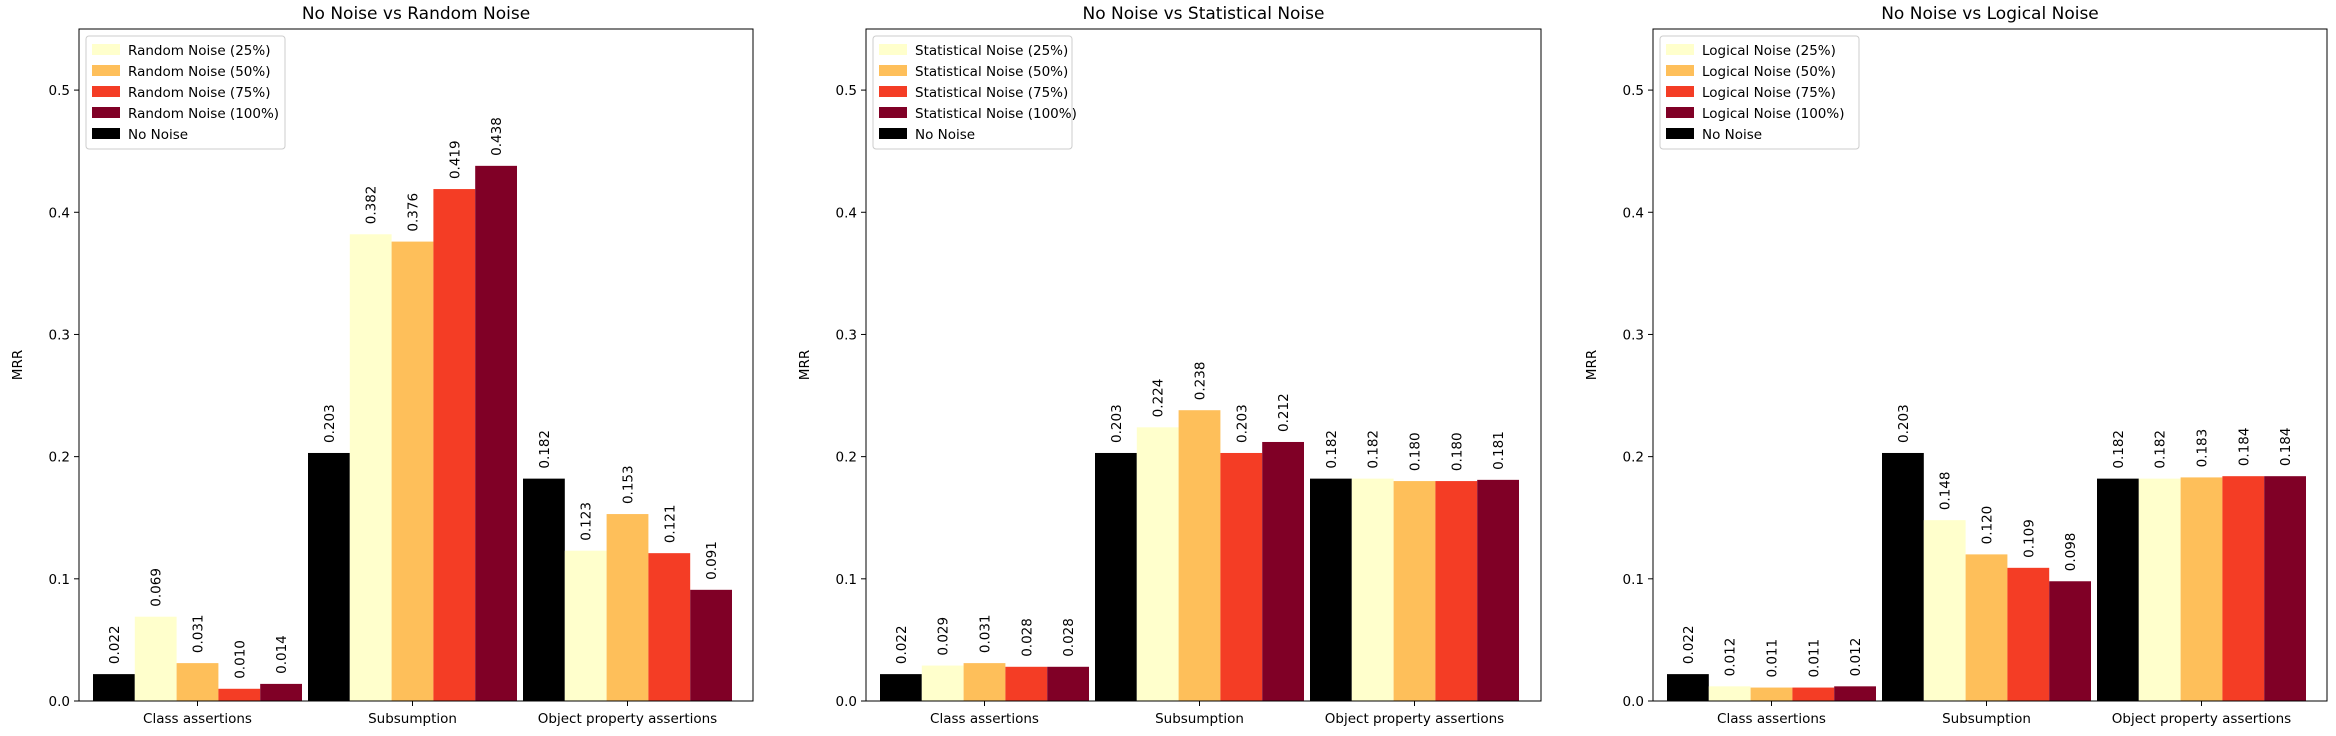 Image resolution: width=2336 pixels, height=736 pixels. What do you see at coordinates (416, 14) in the screenshot?
I see `chart-title: No Noise vs Random Noise` at bounding box center [416, 14].